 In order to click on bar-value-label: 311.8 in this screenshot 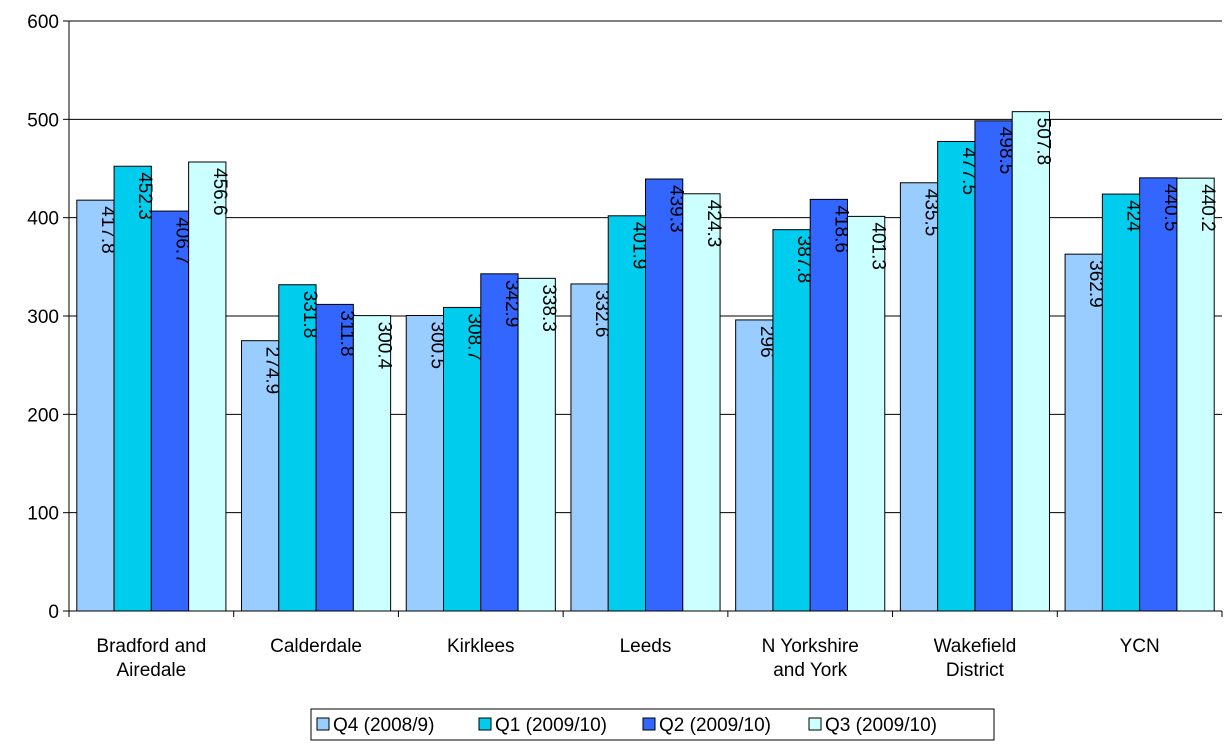, I will do `click(346, 333)`.